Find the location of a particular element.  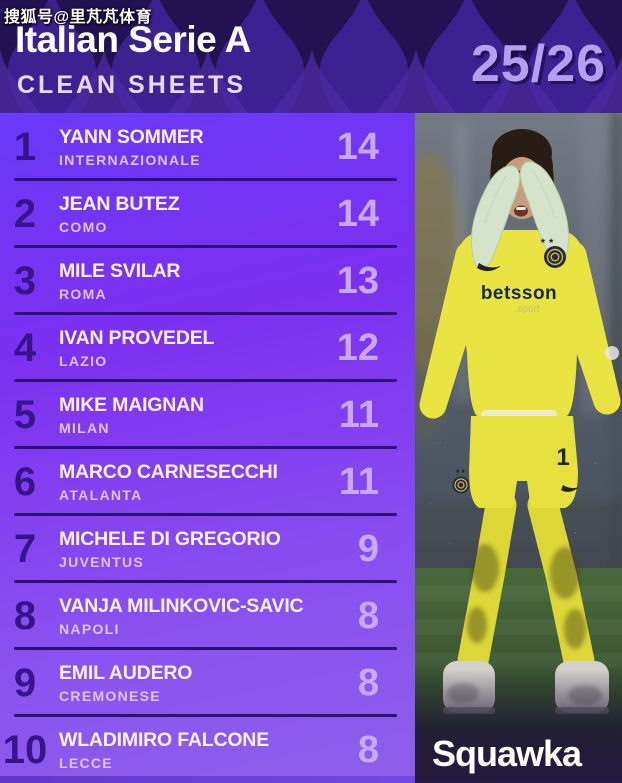

rank-number: 5 is located at coordinates (25, 414).